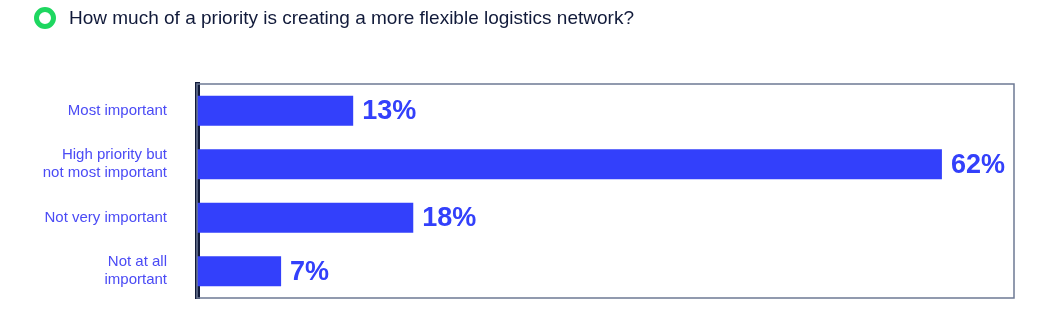  Describe the element at coordinates (310, 270) in the screenshot. I see `data-label: 7%` at that location.